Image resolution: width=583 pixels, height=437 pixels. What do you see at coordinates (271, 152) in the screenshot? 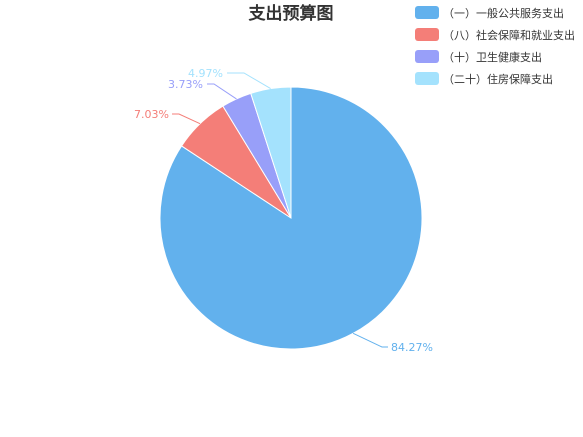
I see `pie-slice` at bounding box center [271, 152].